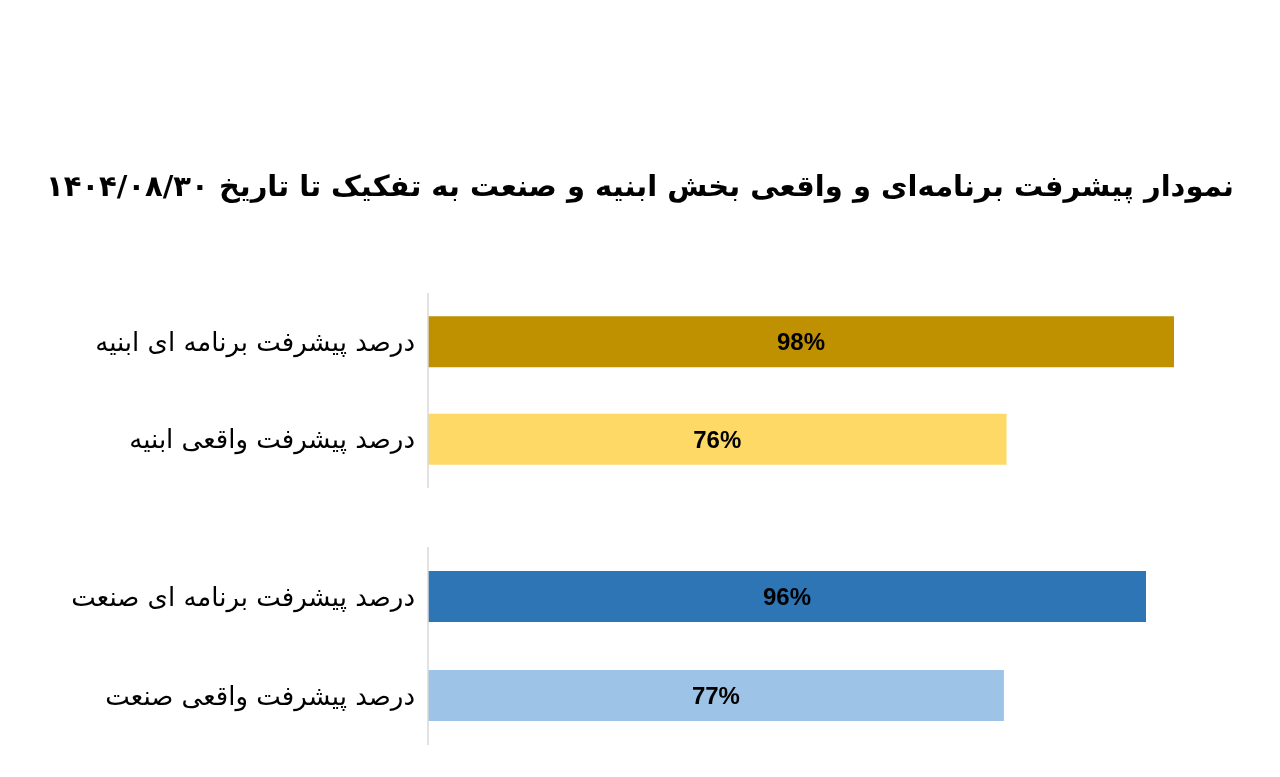 This screenshot has width=1280, height=777. What do you see at coordinates (243, 597) in the screenshot?
I see `y-tick-label: درصد پیشرفت برنامه ای صنعت` at bounding box center [243, 597].